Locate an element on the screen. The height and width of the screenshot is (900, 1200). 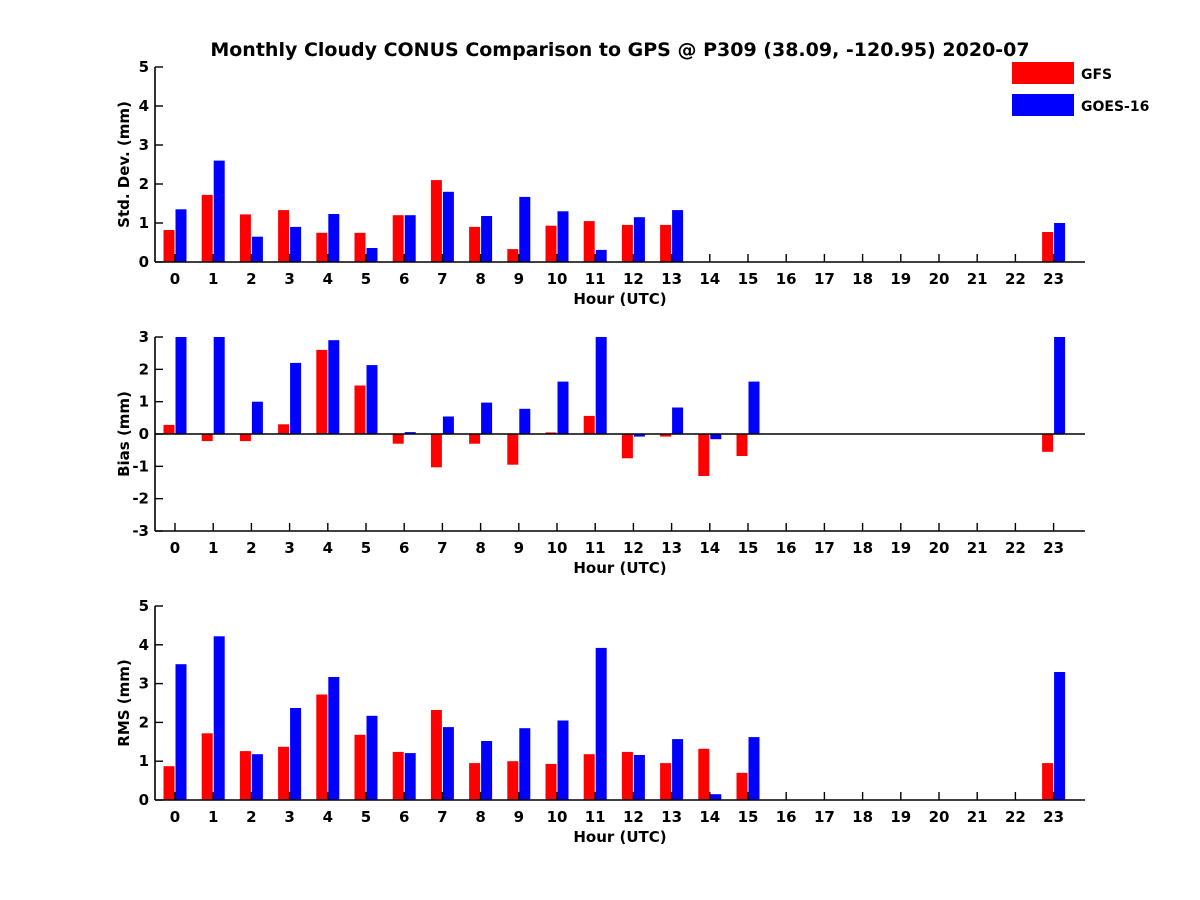
rms-x-tick-label: 10 is located at coordinates (557, 817).